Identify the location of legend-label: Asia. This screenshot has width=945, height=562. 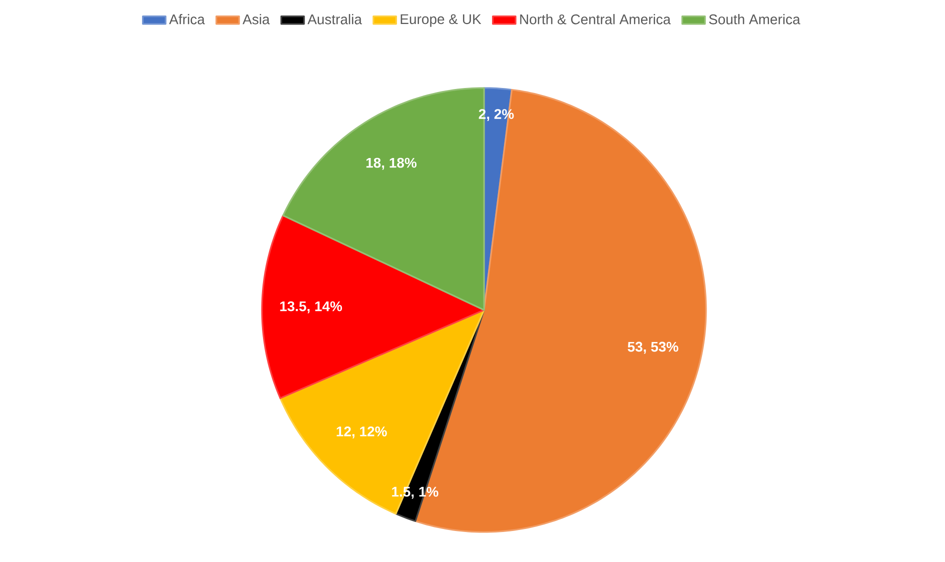
(256, 19).